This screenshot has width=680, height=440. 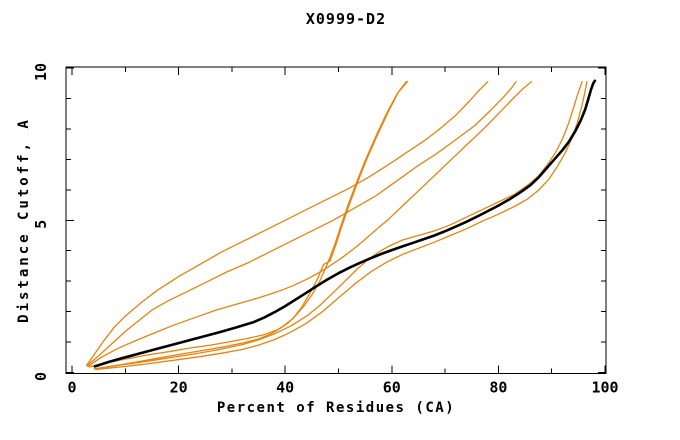 What do you see at coordinates (498, 388) in the screenshot?
I see `x-tick-label: 80` at bounding box center [498, 388].